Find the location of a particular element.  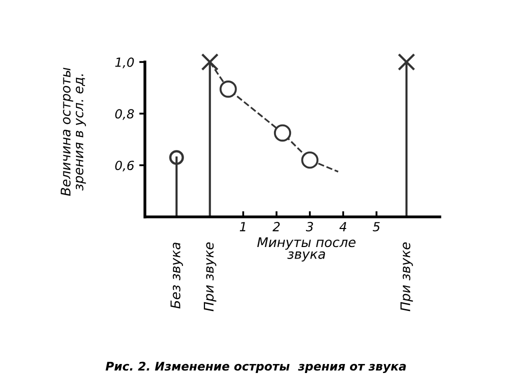

x-tick-label: 2 is located at coordinates (276, 227).